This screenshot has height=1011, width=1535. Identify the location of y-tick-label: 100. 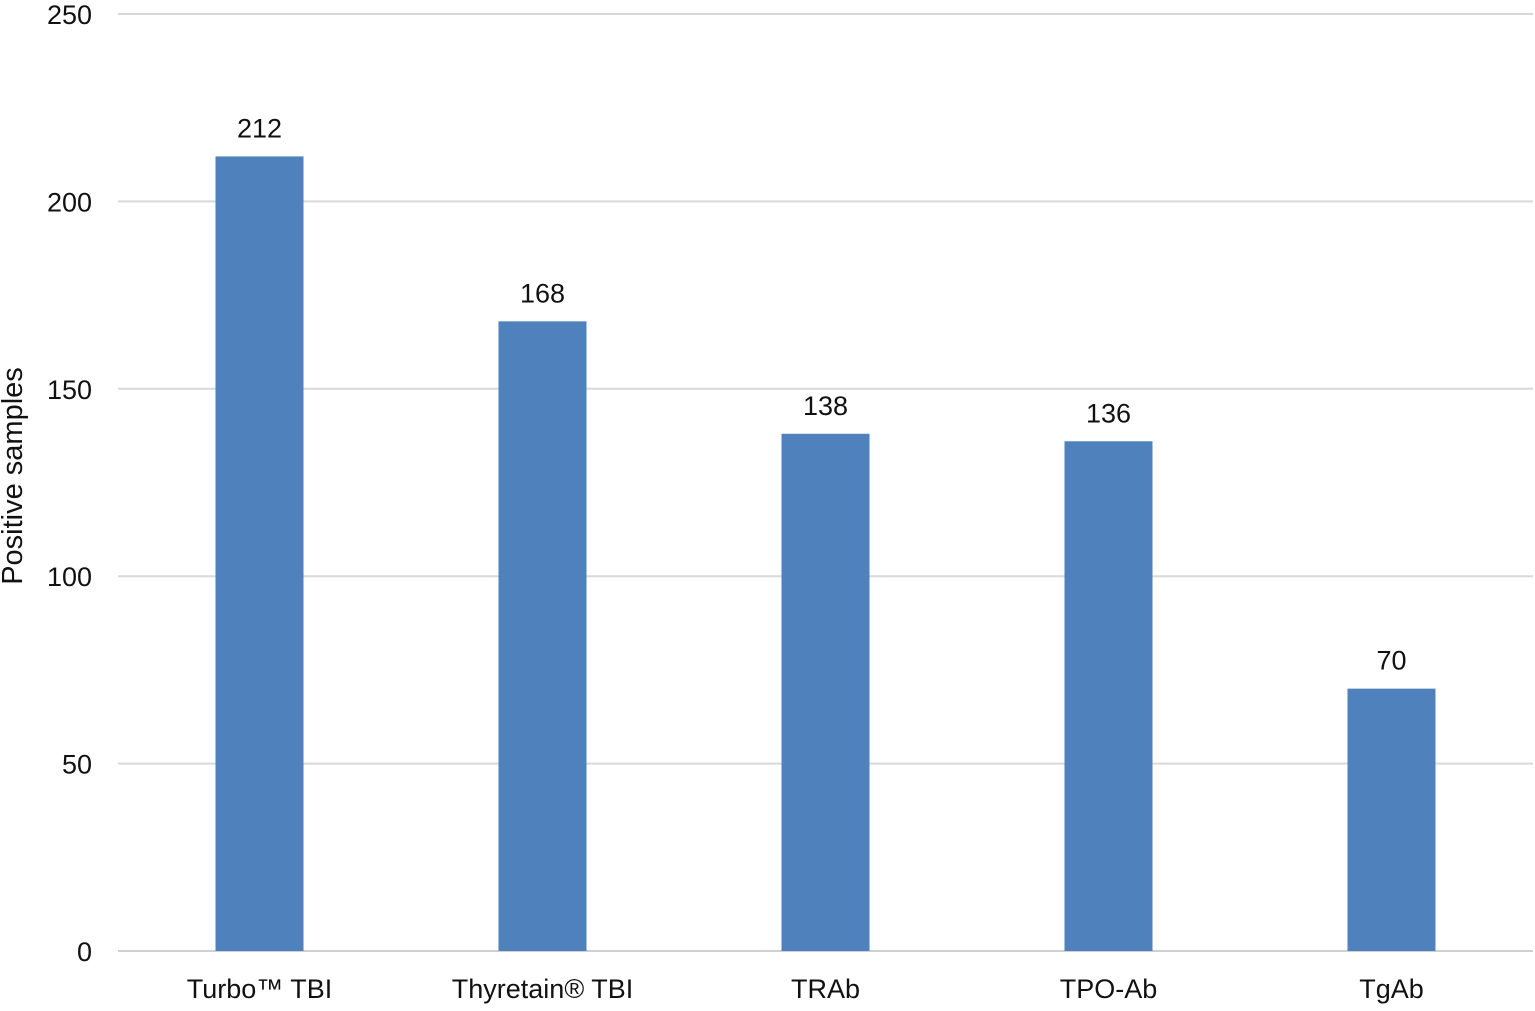
(69, 577).